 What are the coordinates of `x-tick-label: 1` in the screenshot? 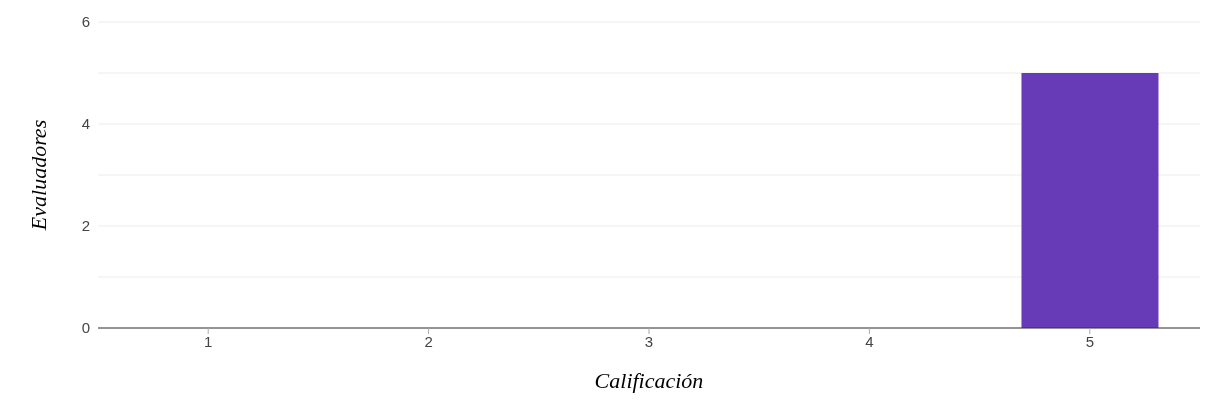 It's located at (208, 341).